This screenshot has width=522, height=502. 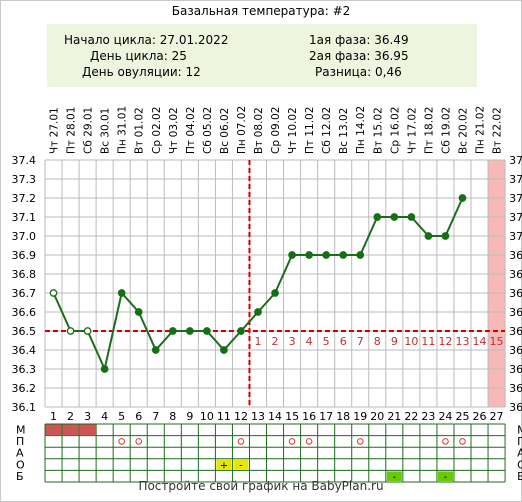 I want to click on phase2-day-number: 5, so click(x=326, y=341).